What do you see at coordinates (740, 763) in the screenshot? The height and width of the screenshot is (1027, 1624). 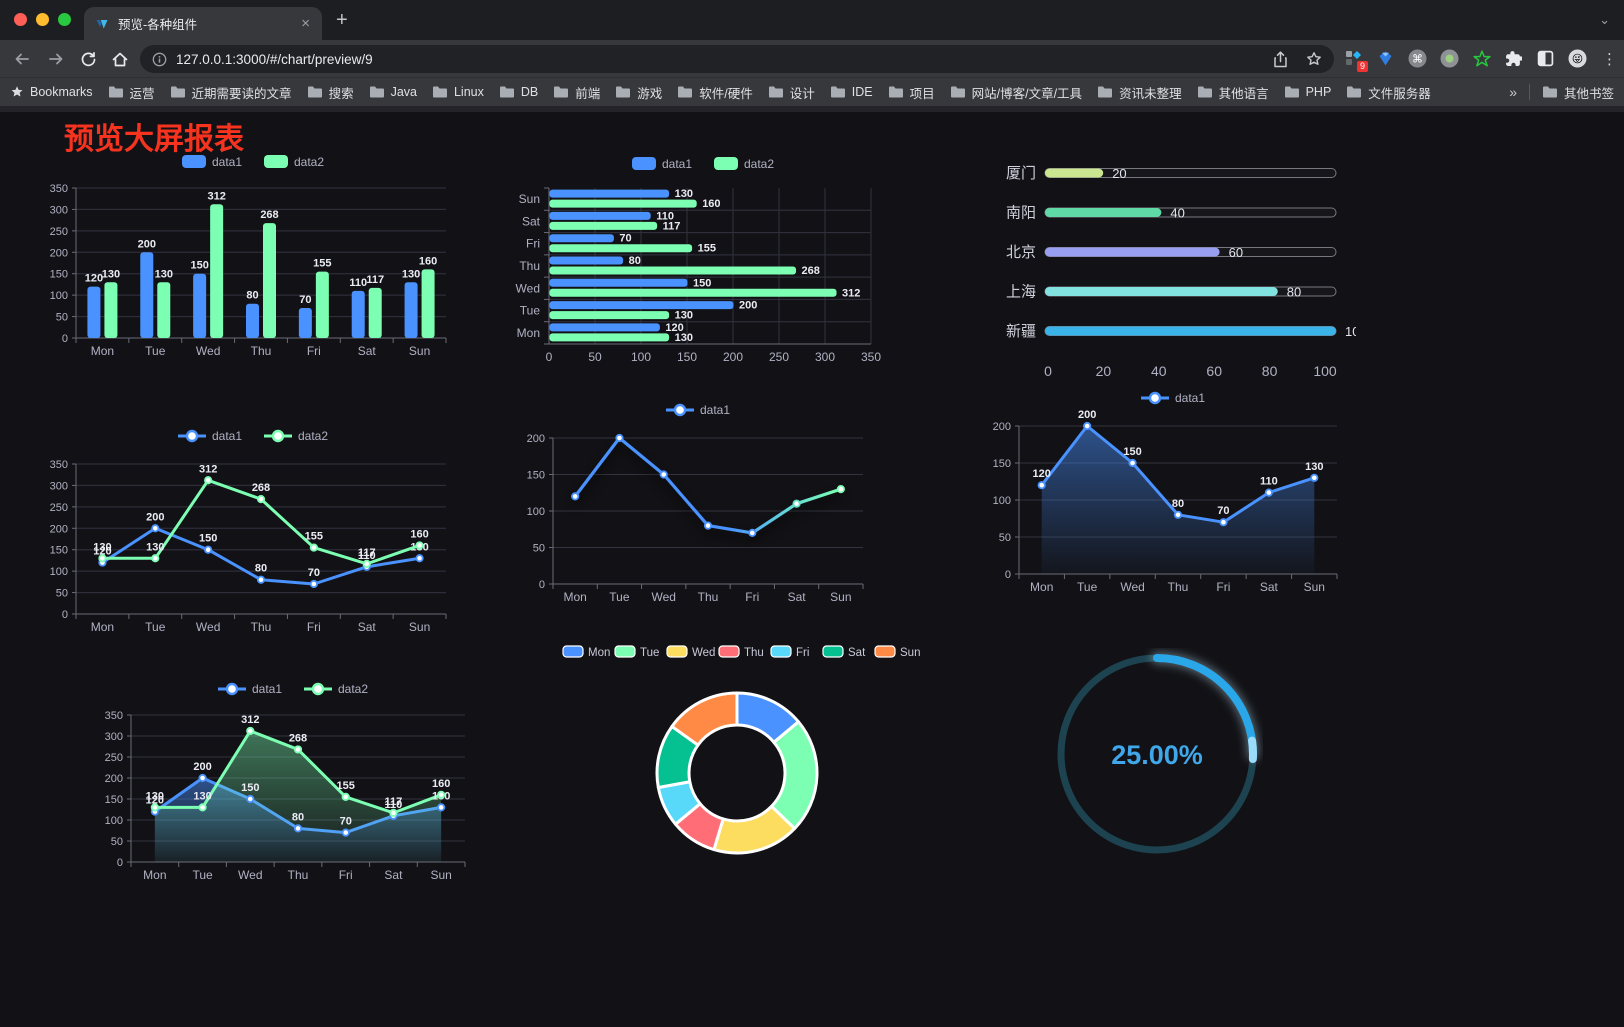 I see `chart-donut-pie: Mon Tue Wed Thu Fri Sat Sun` at bounding box center [740, 763].